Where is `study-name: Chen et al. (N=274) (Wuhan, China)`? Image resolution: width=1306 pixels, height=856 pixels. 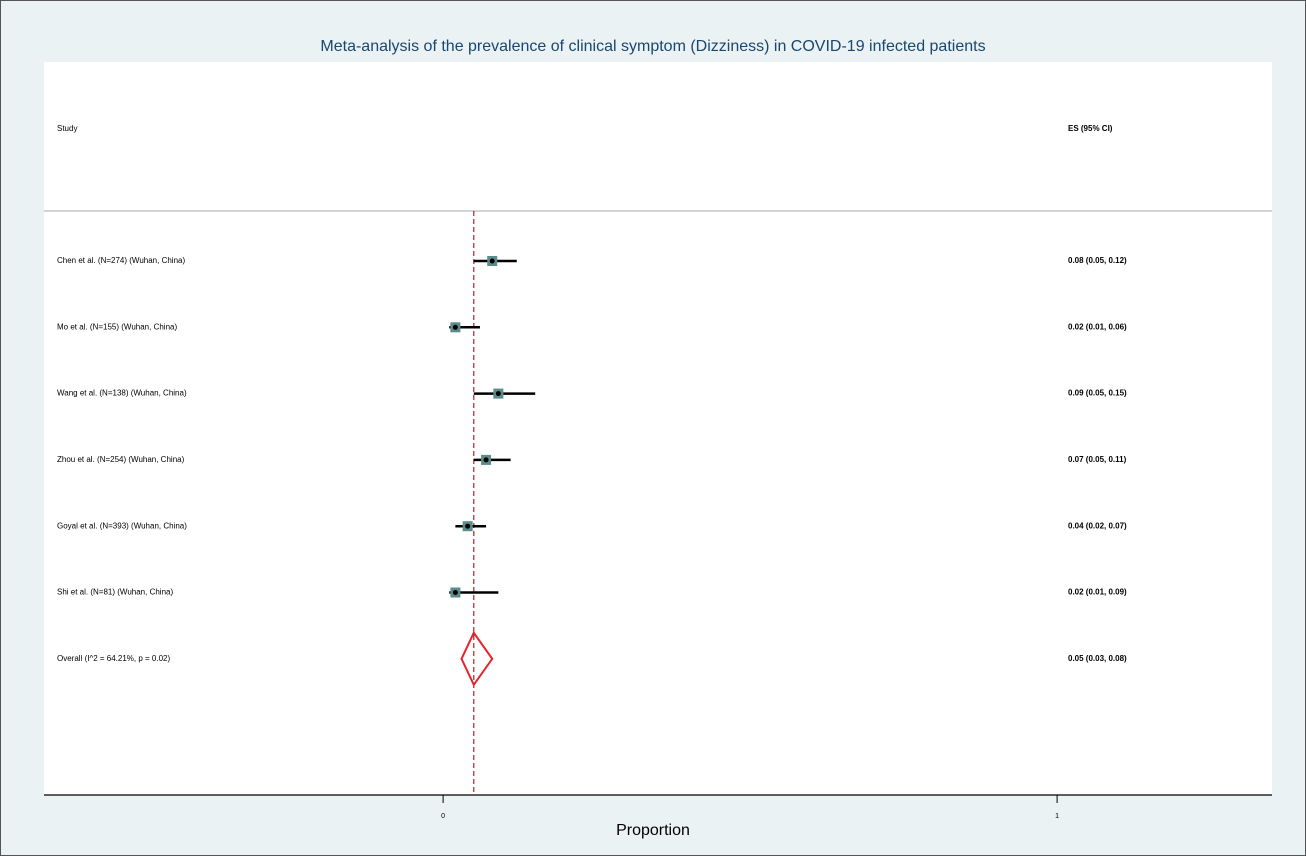 study-name: Chen et al. (N=274) (Wuhan, China) is located at coordinates (121, 260).